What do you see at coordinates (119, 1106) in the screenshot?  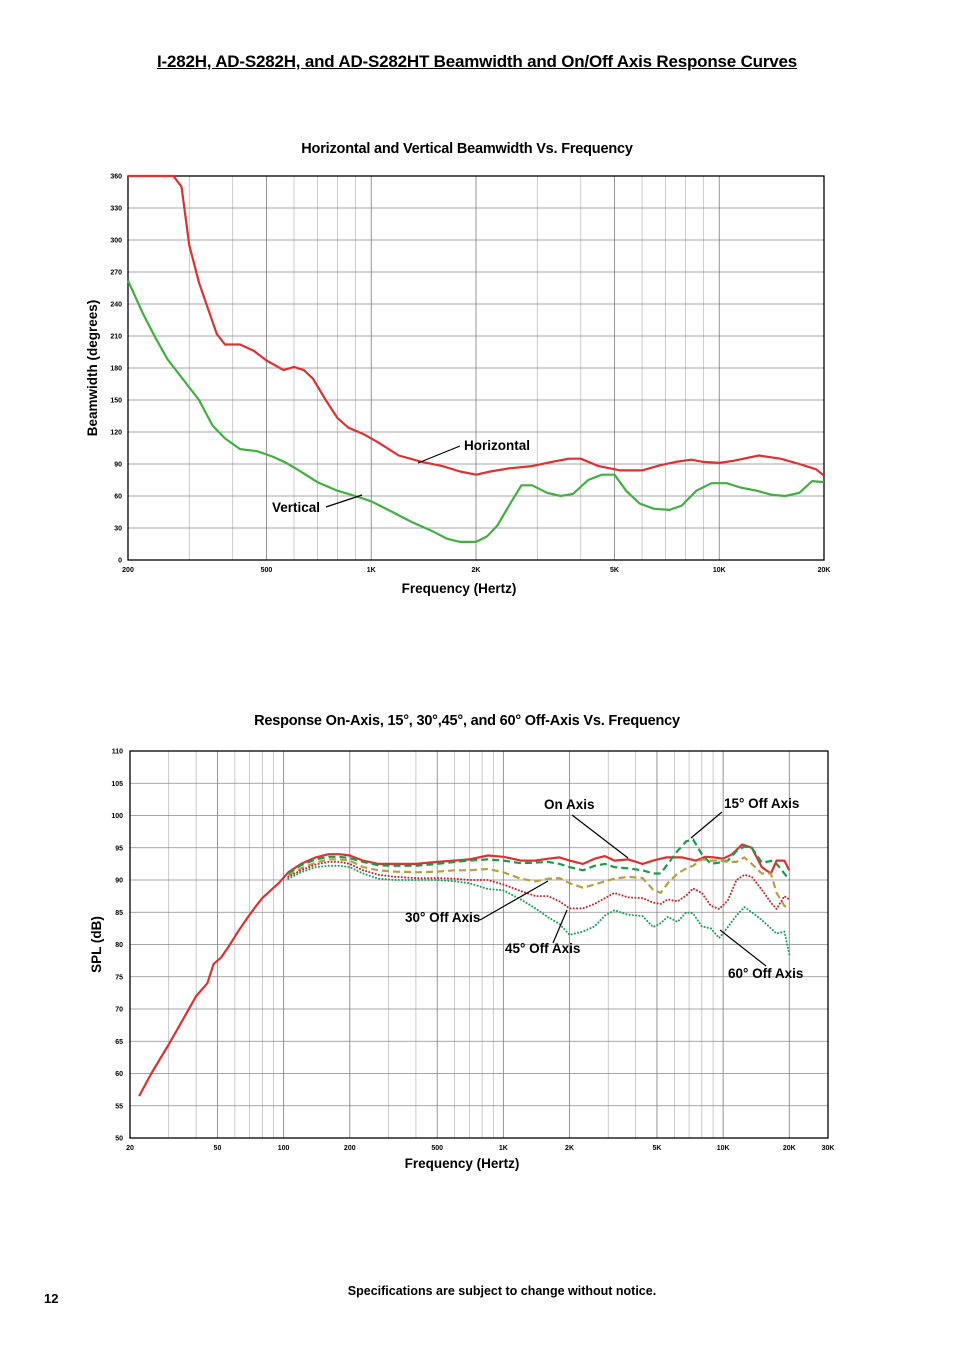 I see `y-tick-label: 55` at bounding box center [119, 1106].